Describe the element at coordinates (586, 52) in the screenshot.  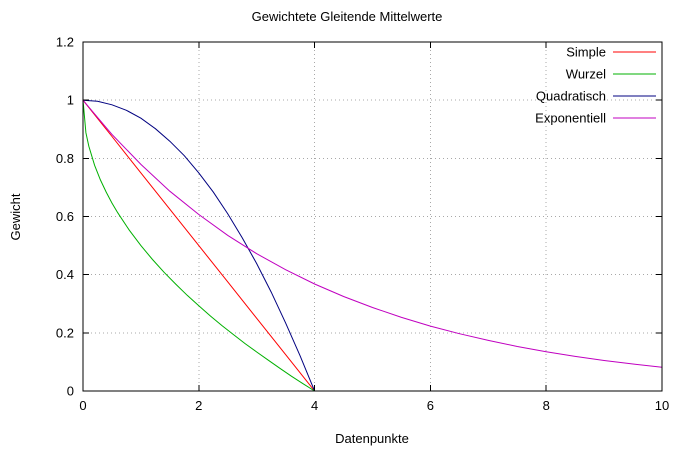
I see `legend-label: Simple` at that location.